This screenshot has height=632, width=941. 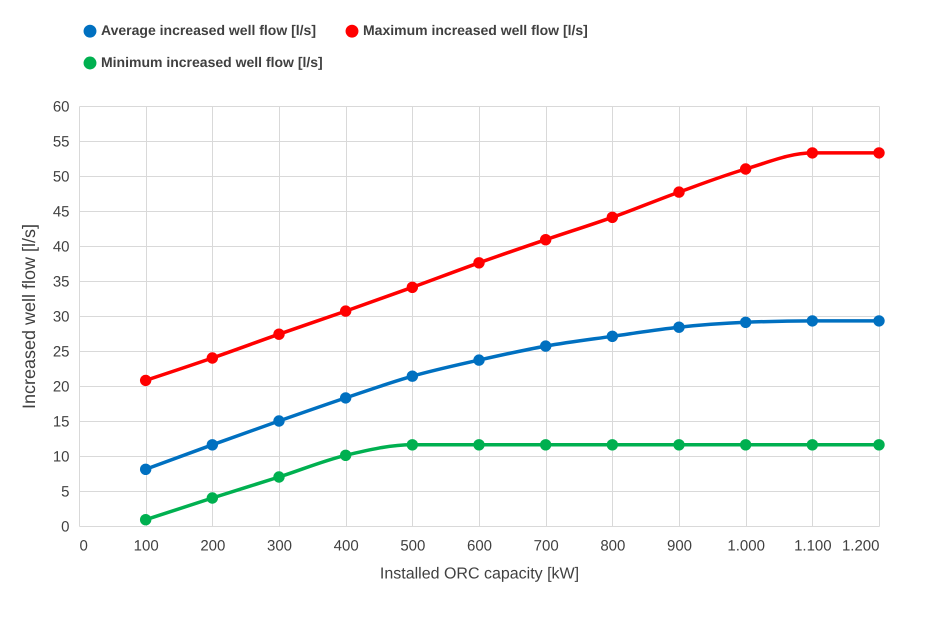 What do you see at coordinates (546, 546) in the screenshot?
I see `x-tick-label: 700` at bounding box center [546, 546].